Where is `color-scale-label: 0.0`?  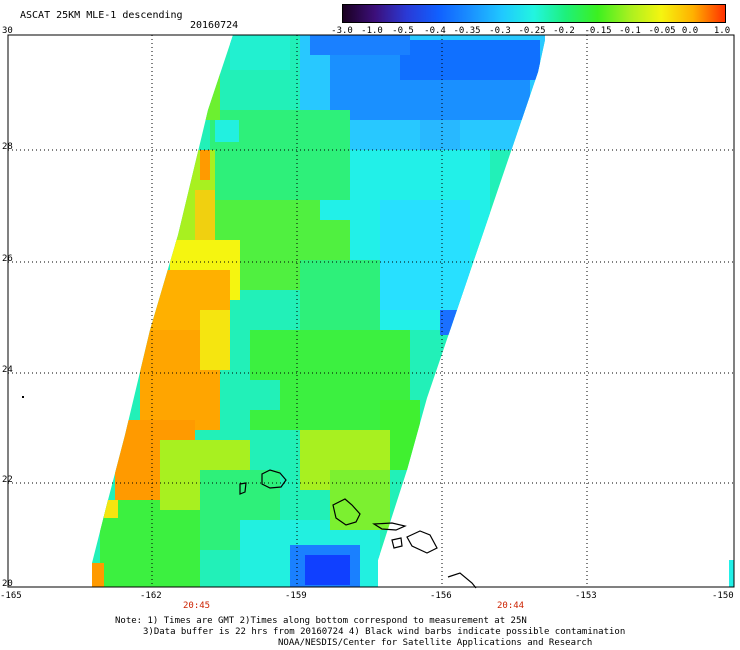 color-scale-label: 0.0 is located at coordinates (690, 31).